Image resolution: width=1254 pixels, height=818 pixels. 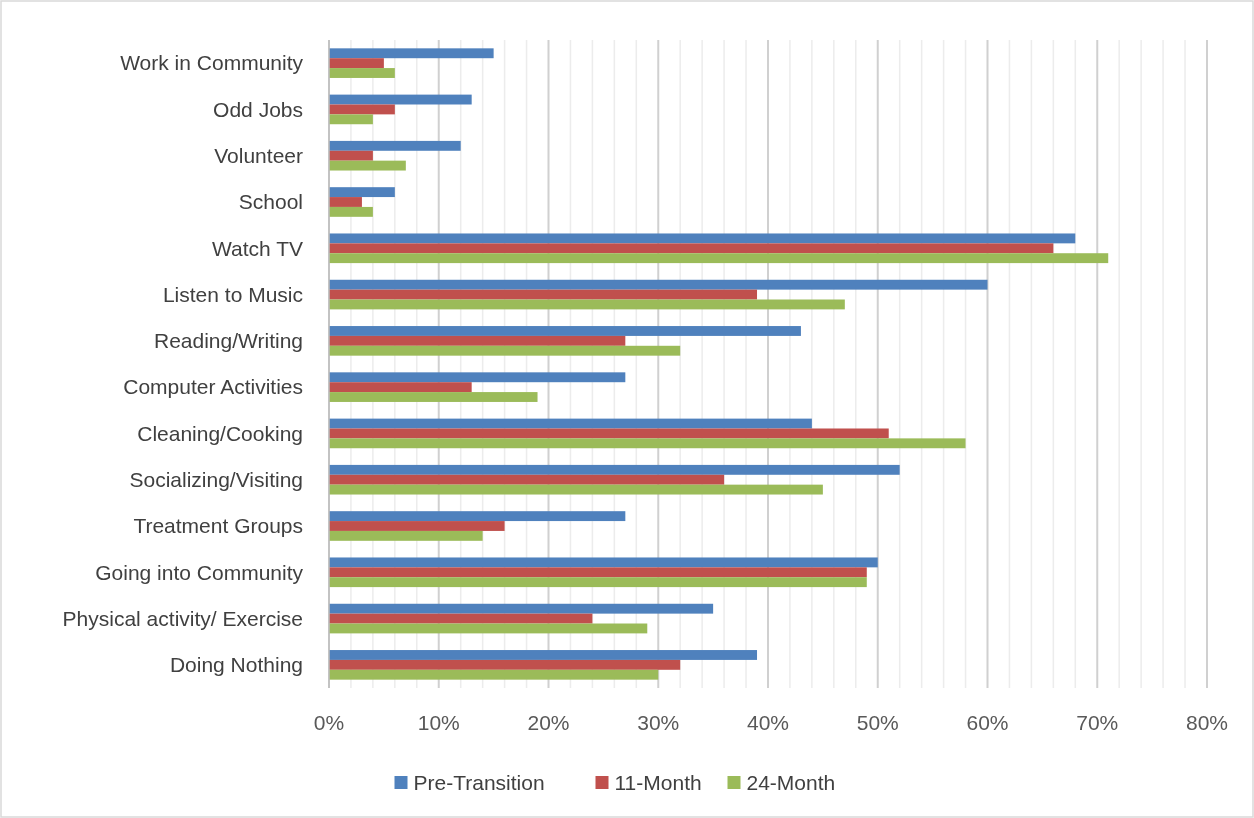 I want to click on y-tick-label: Computer Activities, so click(x=213, y=387).